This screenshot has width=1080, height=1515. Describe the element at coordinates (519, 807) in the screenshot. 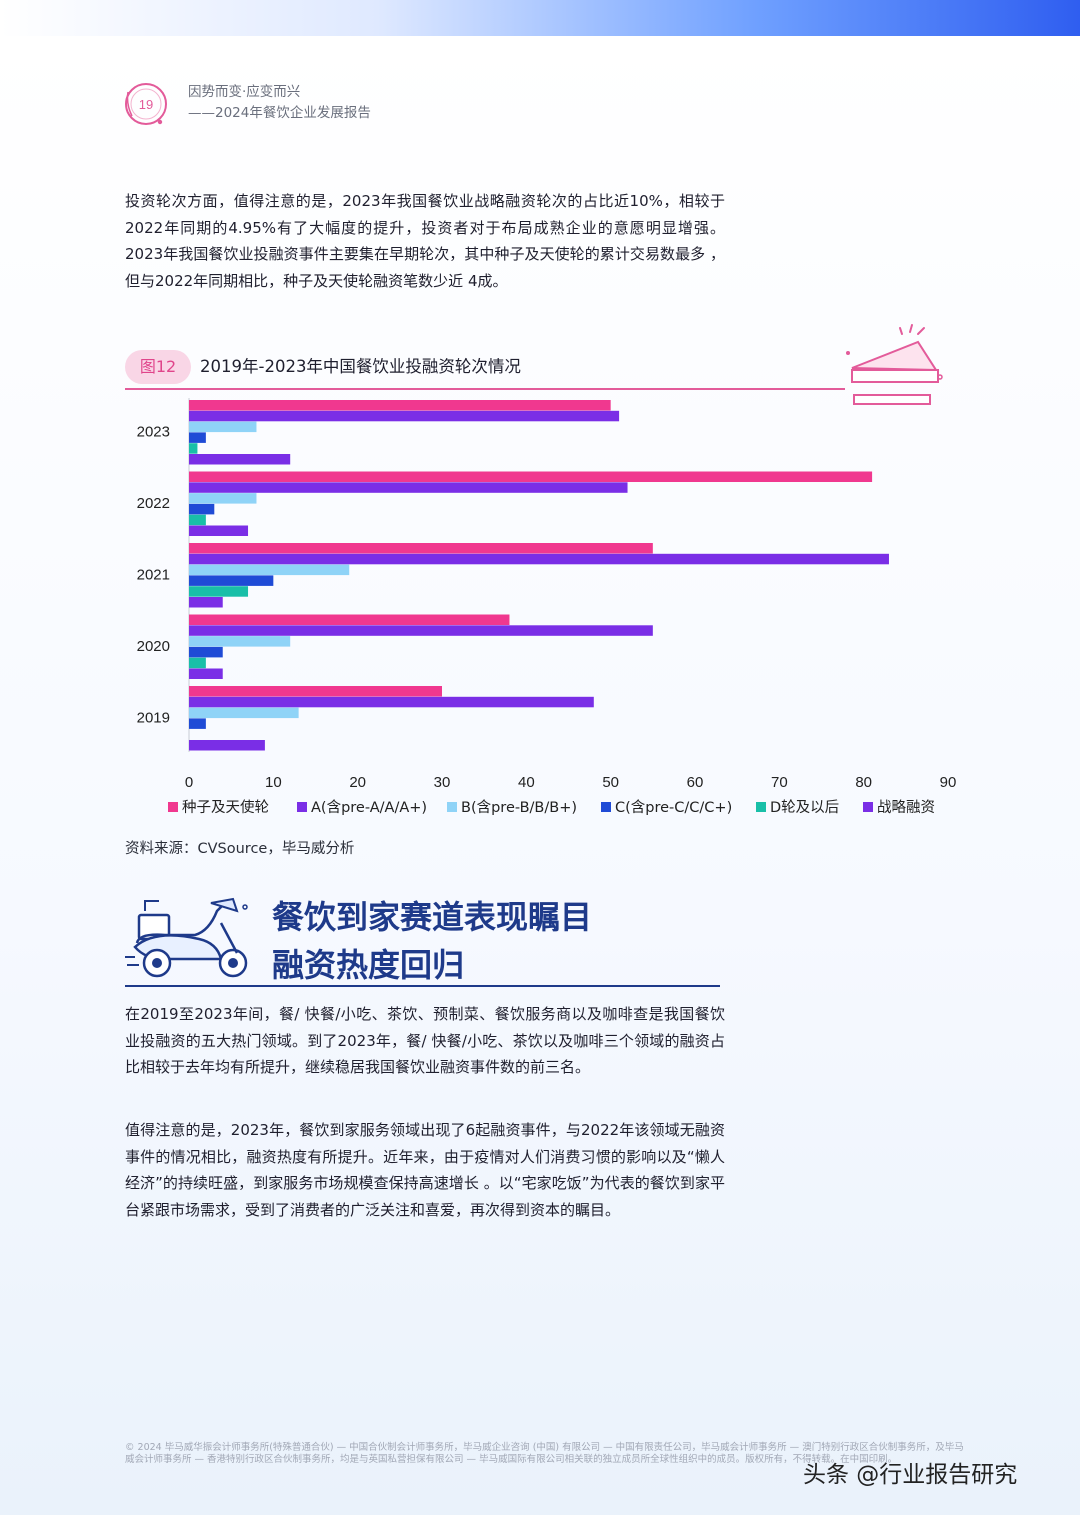

I see `legend-label: B(含pre-B/B/B+)` at that location.